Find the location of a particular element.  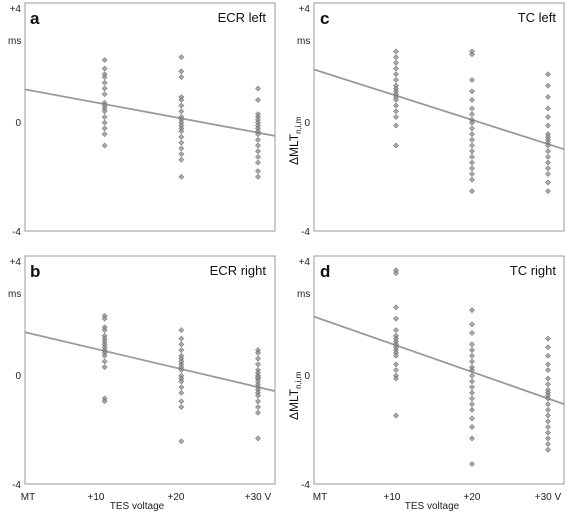

x-label-right: TES voltage is located at coordinates (432, 506).